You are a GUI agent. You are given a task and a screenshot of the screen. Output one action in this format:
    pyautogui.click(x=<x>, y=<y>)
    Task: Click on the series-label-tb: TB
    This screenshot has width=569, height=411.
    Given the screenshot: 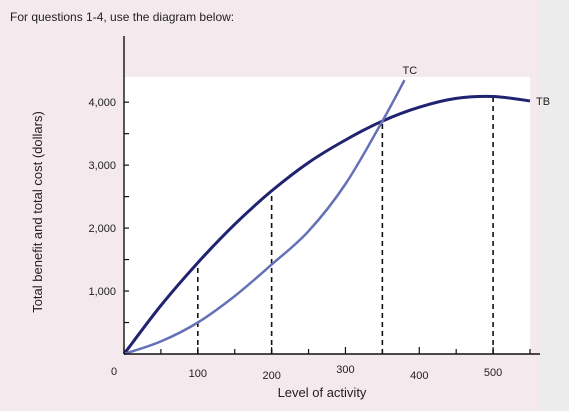 What is the action you would take?
    pyautogui.click(x=543, y=102)
    